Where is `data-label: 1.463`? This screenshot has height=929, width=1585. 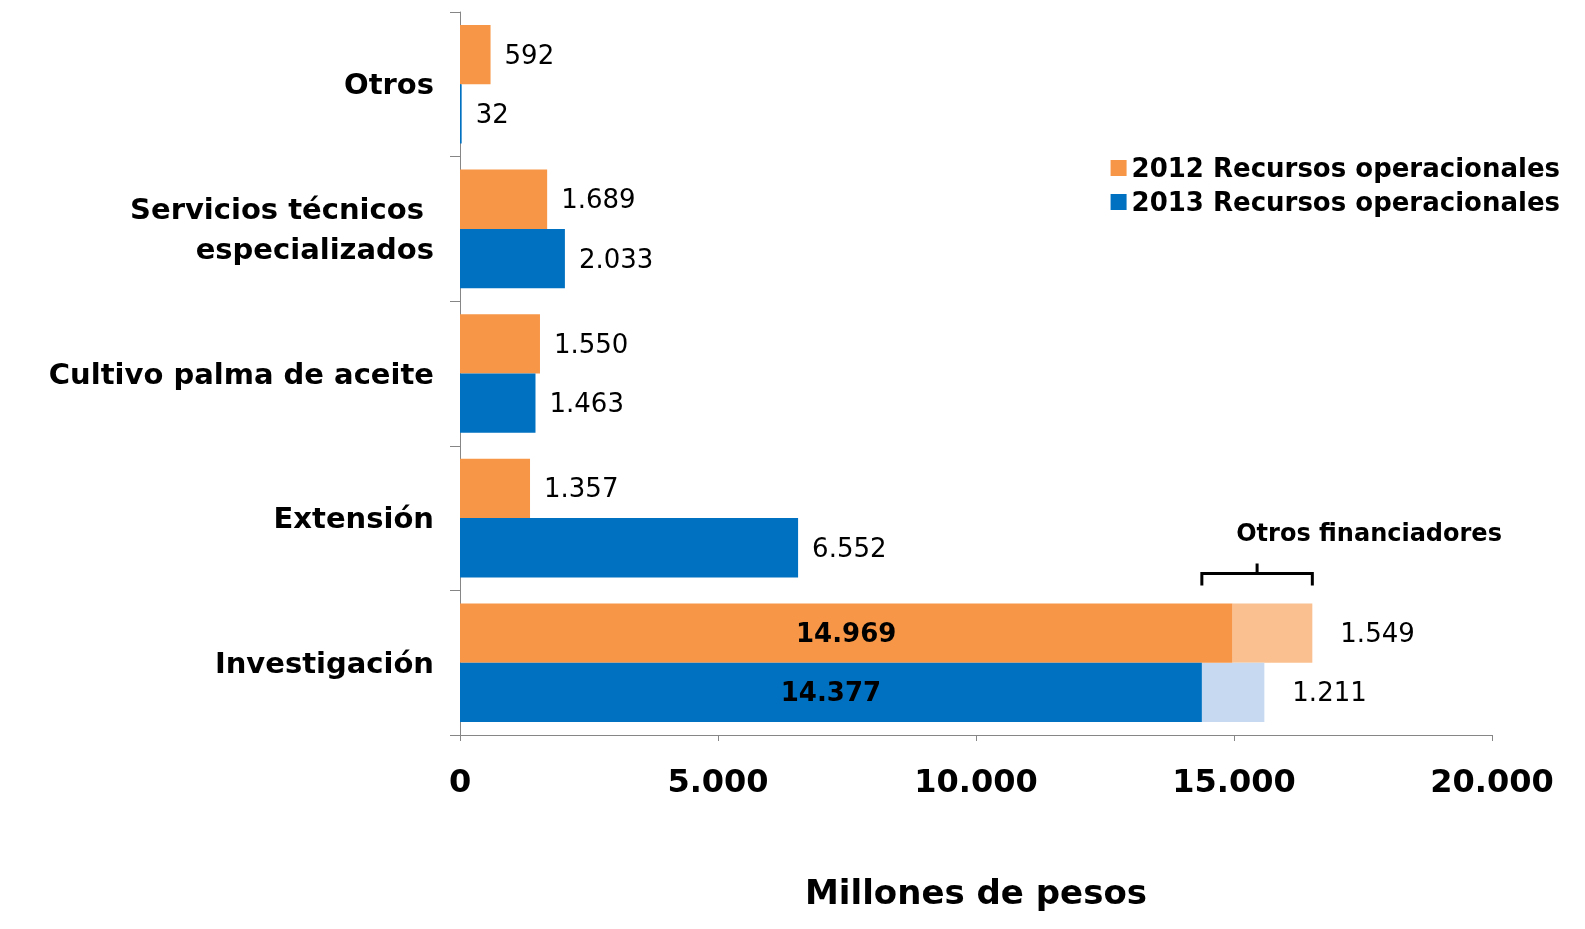
data-label: 1.463 is located at coordinates (586, 403).